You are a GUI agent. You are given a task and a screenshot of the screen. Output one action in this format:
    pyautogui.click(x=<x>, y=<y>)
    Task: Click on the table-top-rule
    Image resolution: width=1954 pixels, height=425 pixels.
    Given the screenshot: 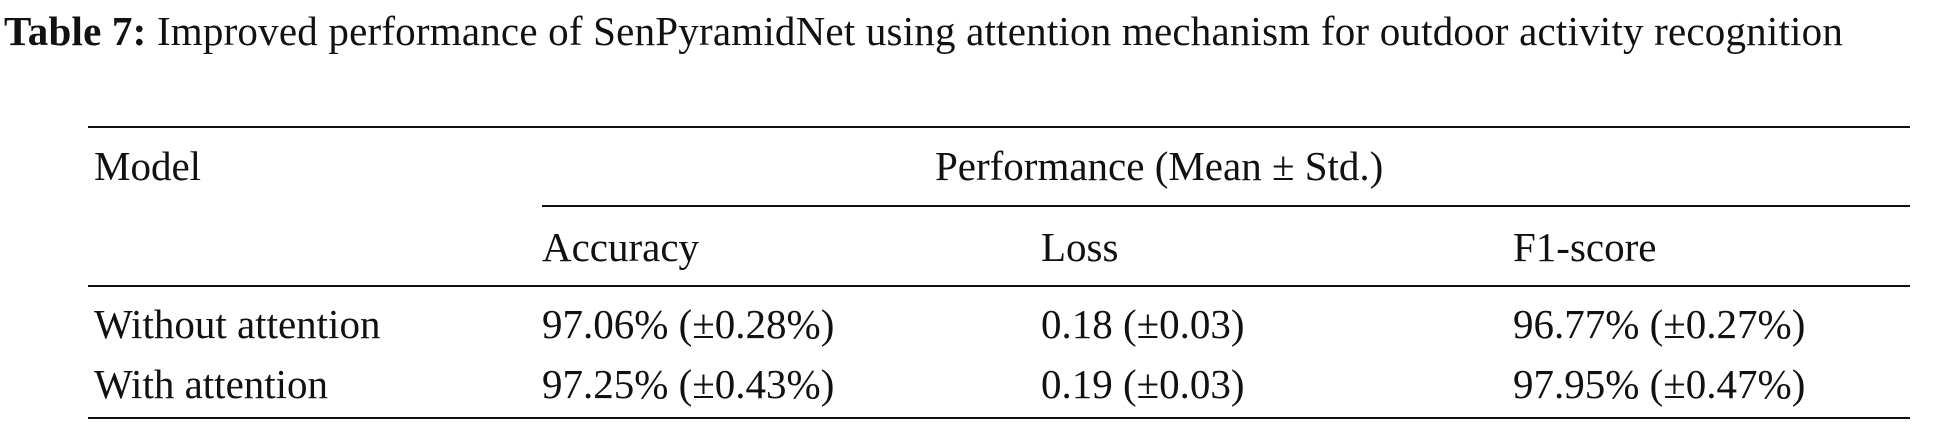 What is the action you would take?
    pyautogui.click(x=999, y=127)
    